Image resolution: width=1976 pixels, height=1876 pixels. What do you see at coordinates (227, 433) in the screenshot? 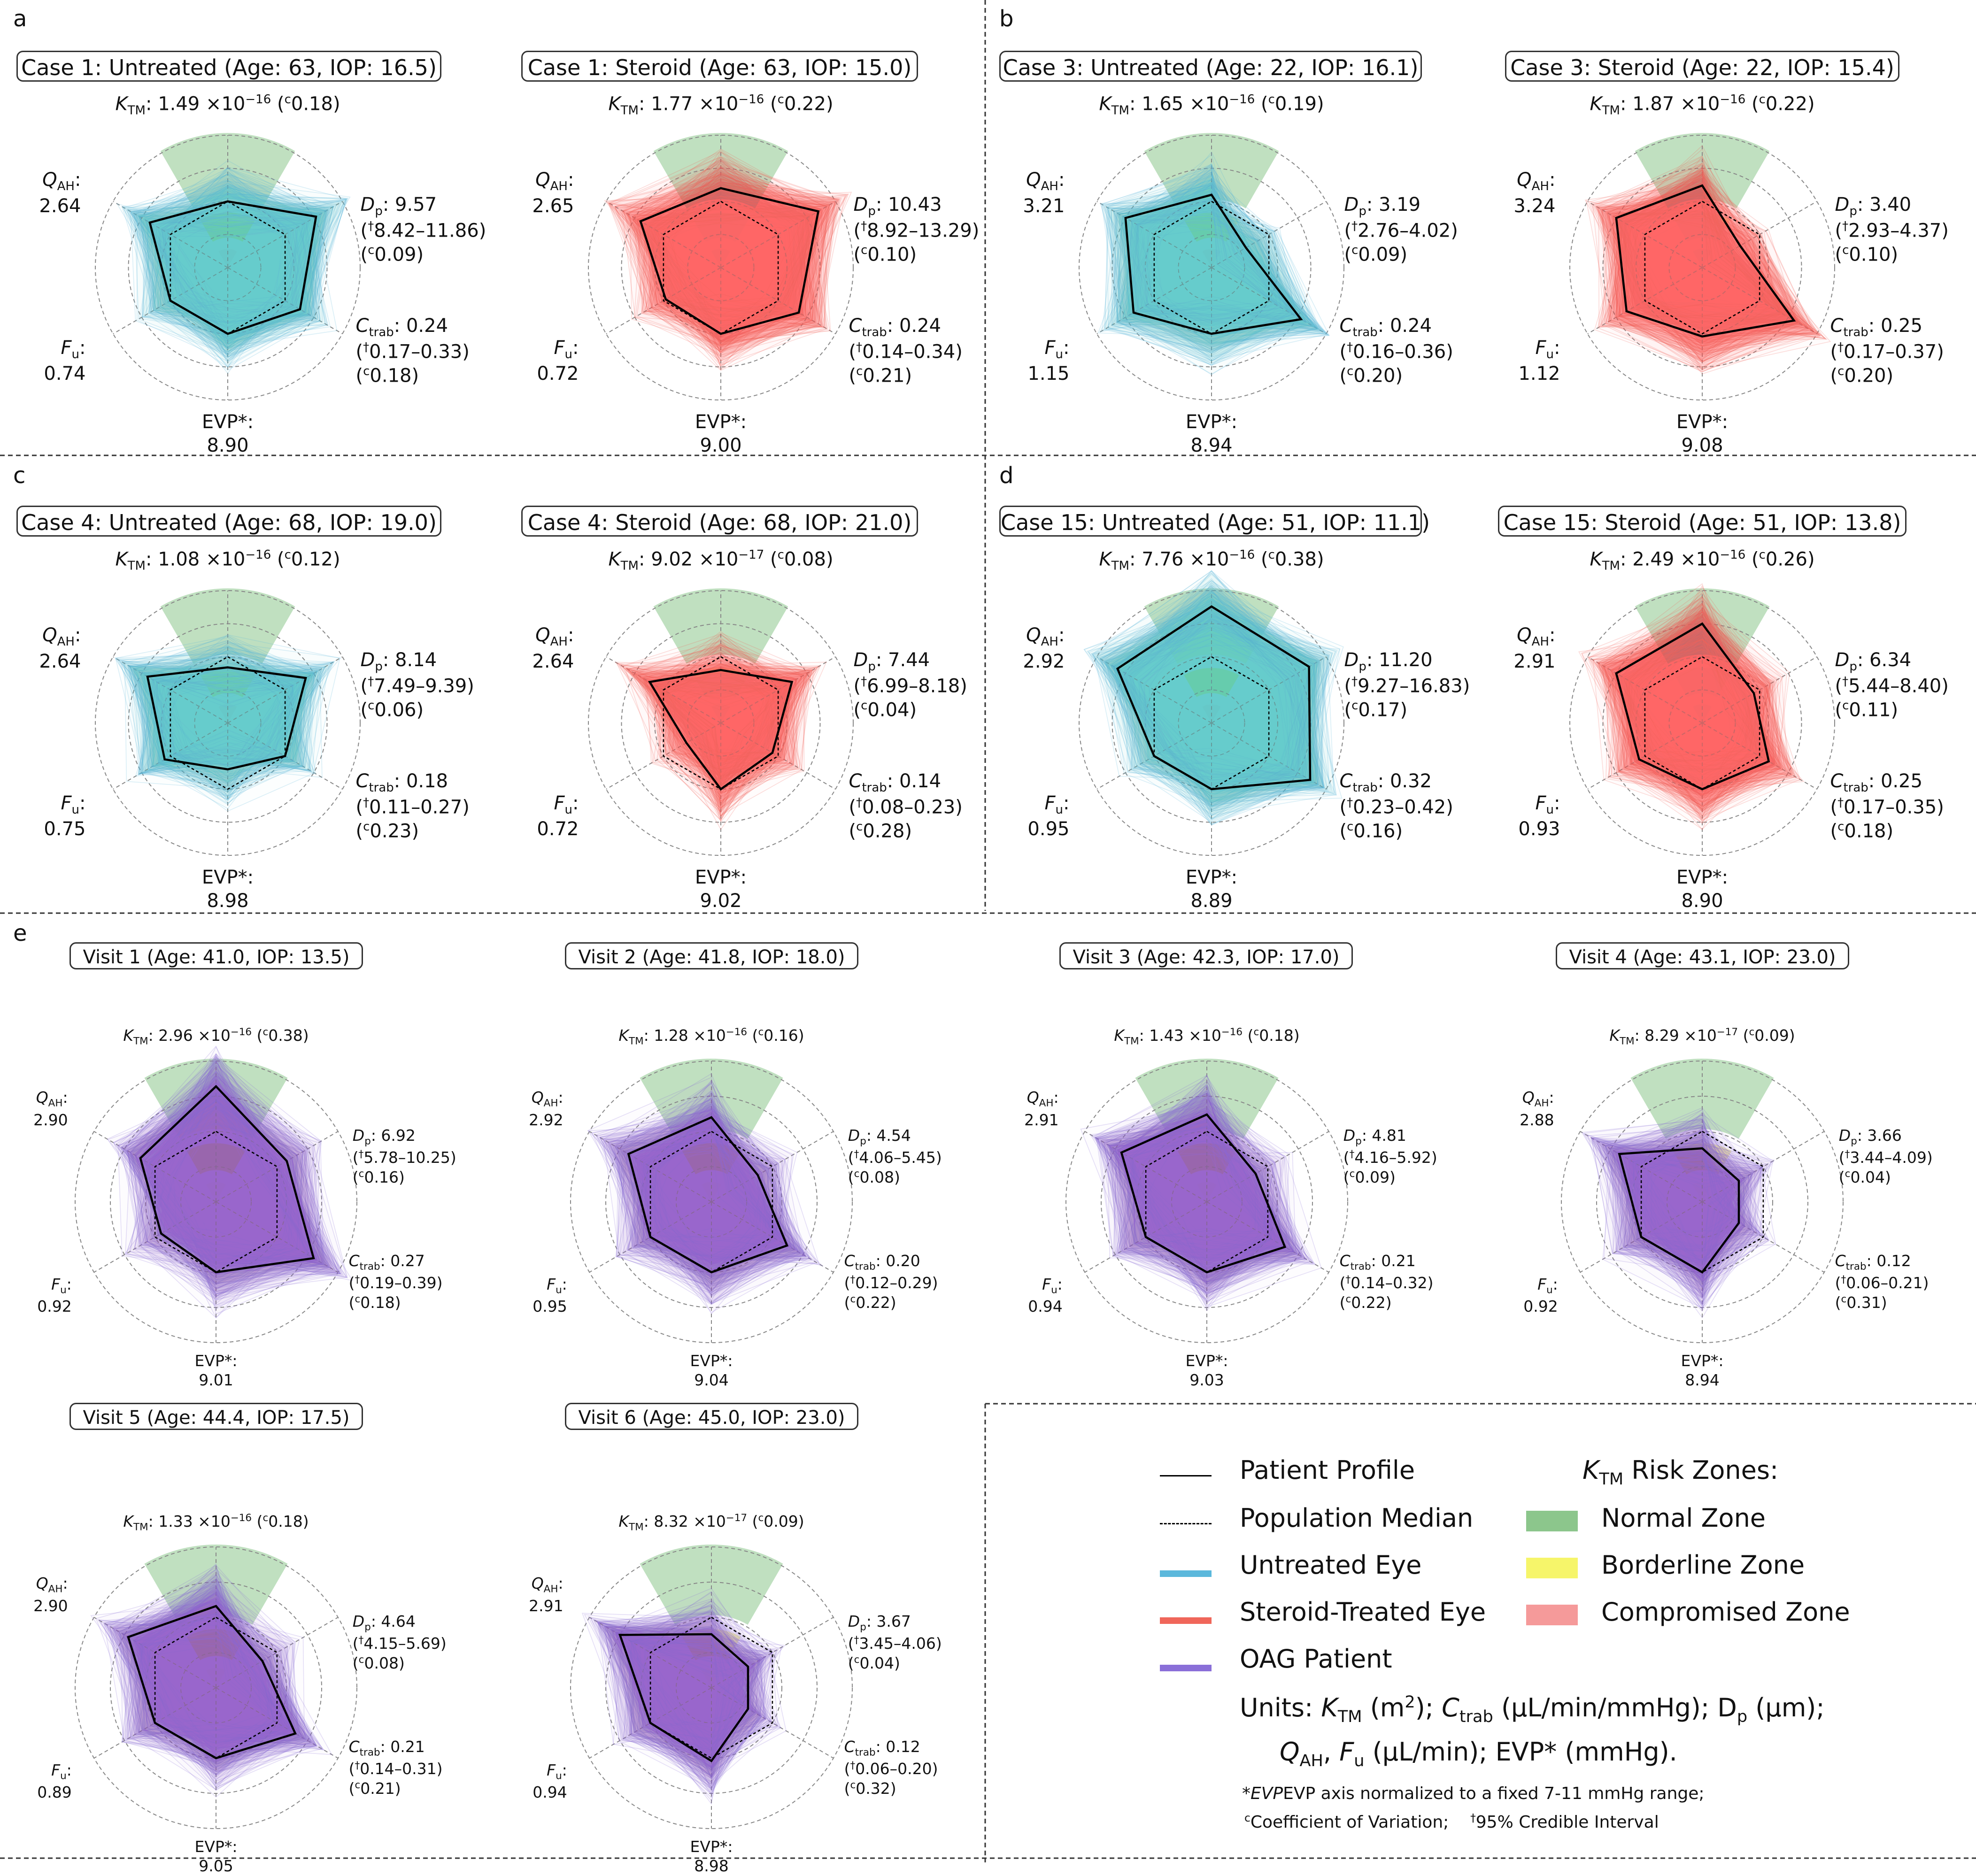
I see `evp-label: EVP*: 8.90` at bounding box center [227, 433].